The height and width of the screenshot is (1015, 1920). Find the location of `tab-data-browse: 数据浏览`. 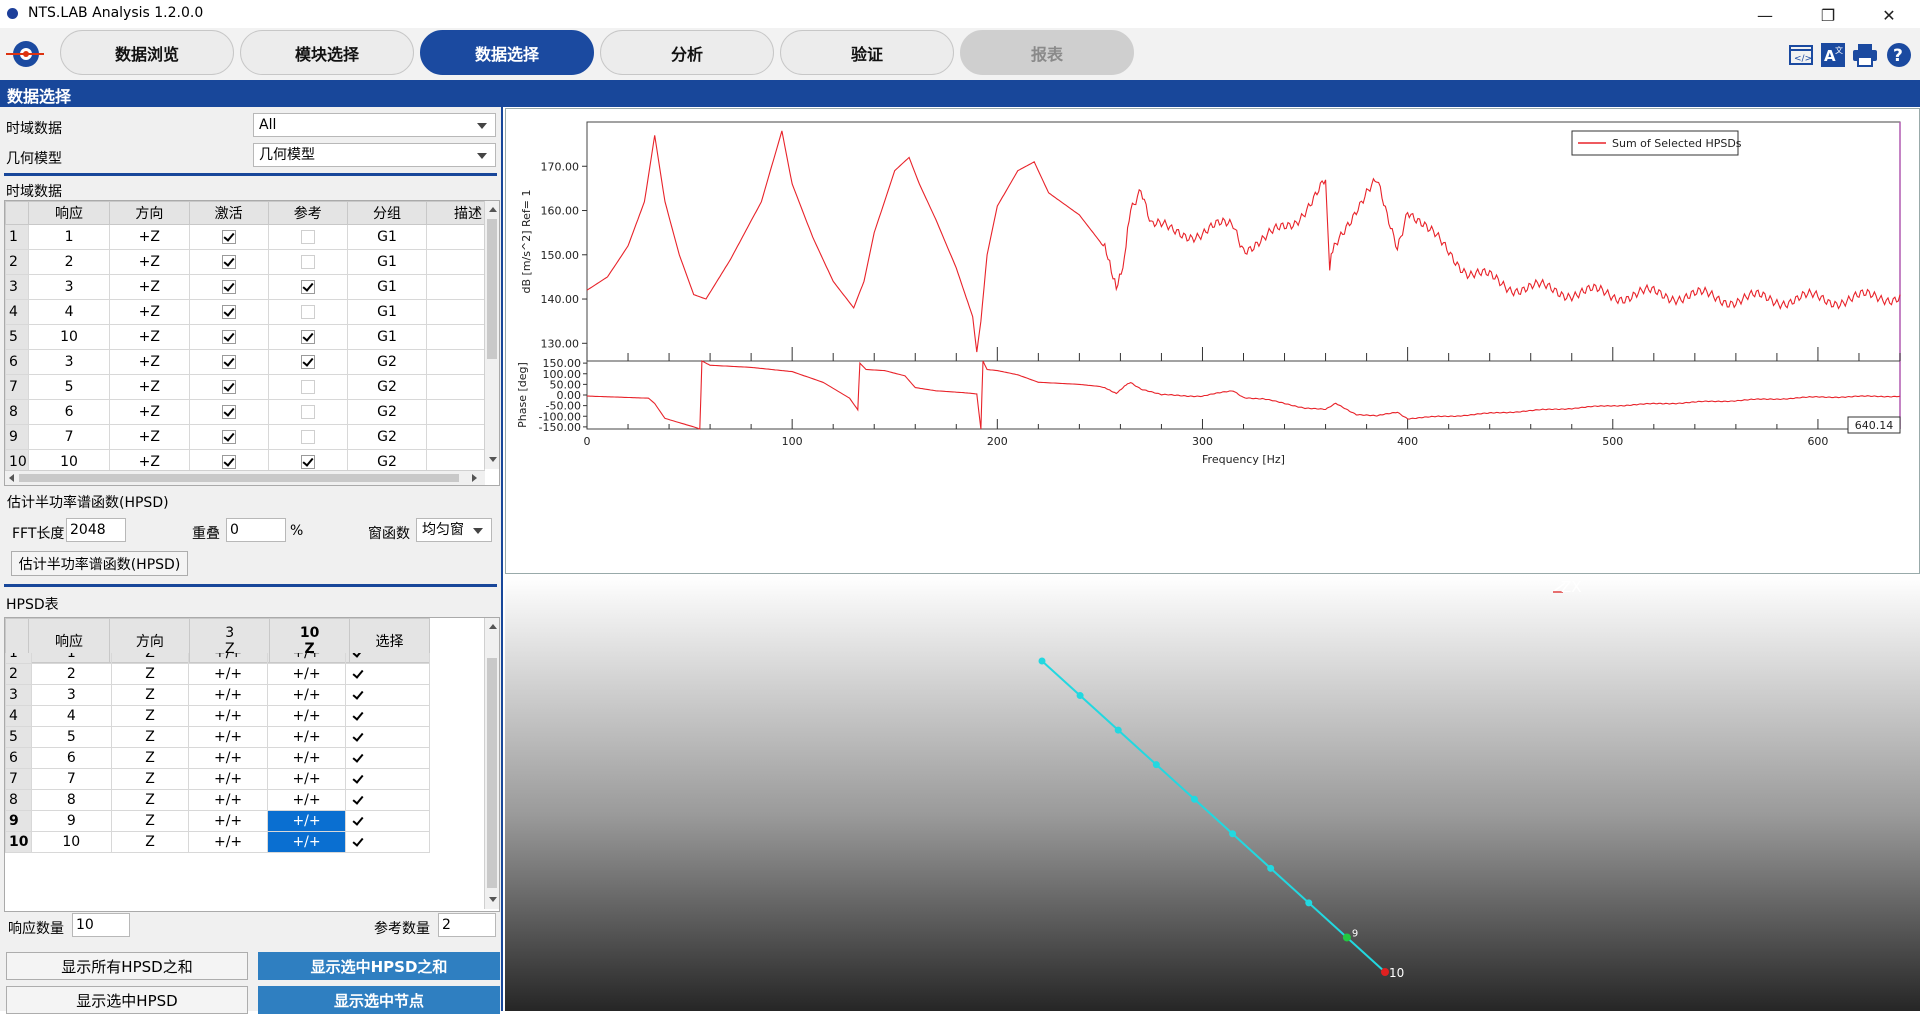

tab-data-browse: 数据浏览 is located at coordinates (147, 52).